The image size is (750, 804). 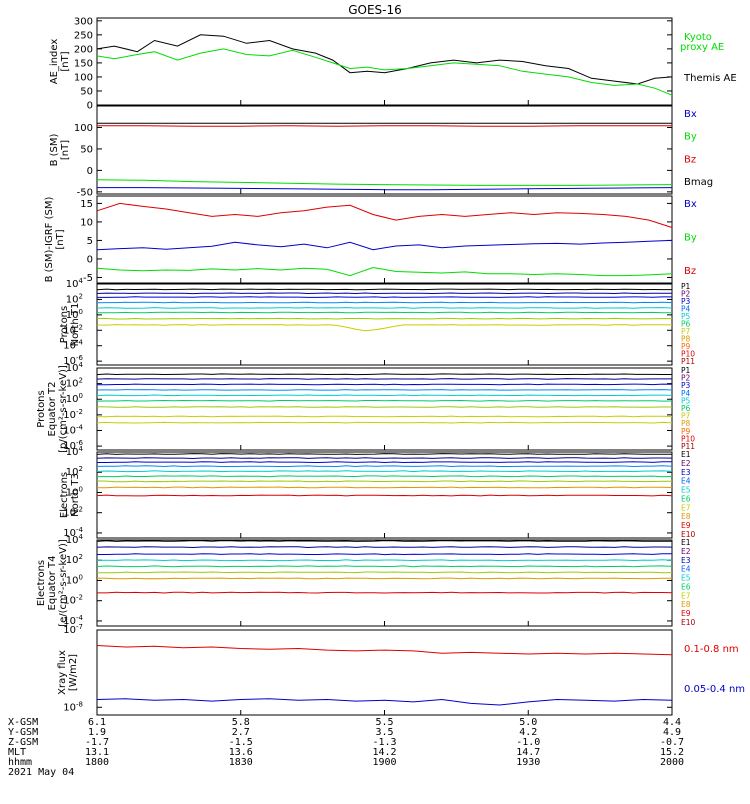 I want to click on y-axis-label: ElectronsEquator T4[e/(cm²-s-sr-keV)], so click(x=52, y=583).